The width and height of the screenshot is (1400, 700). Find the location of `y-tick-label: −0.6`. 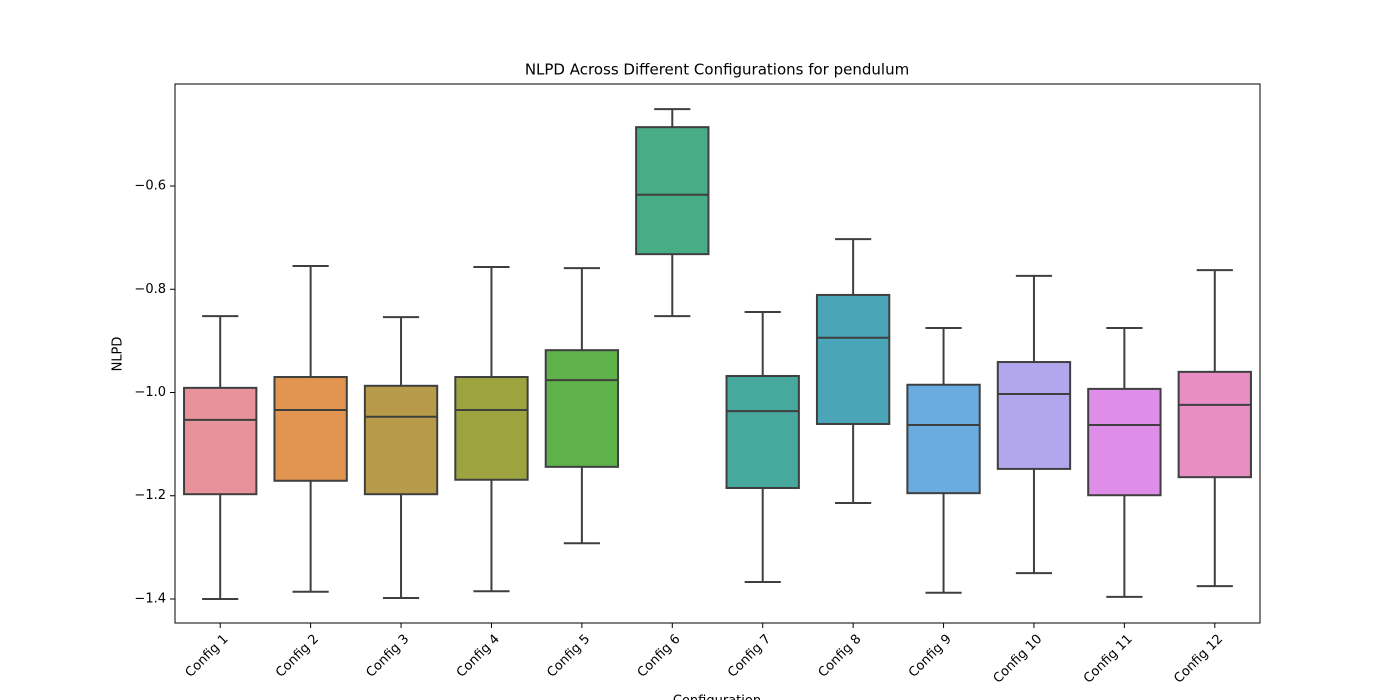

y-tick-label: −0.6 is located at coordinates (150, 186).